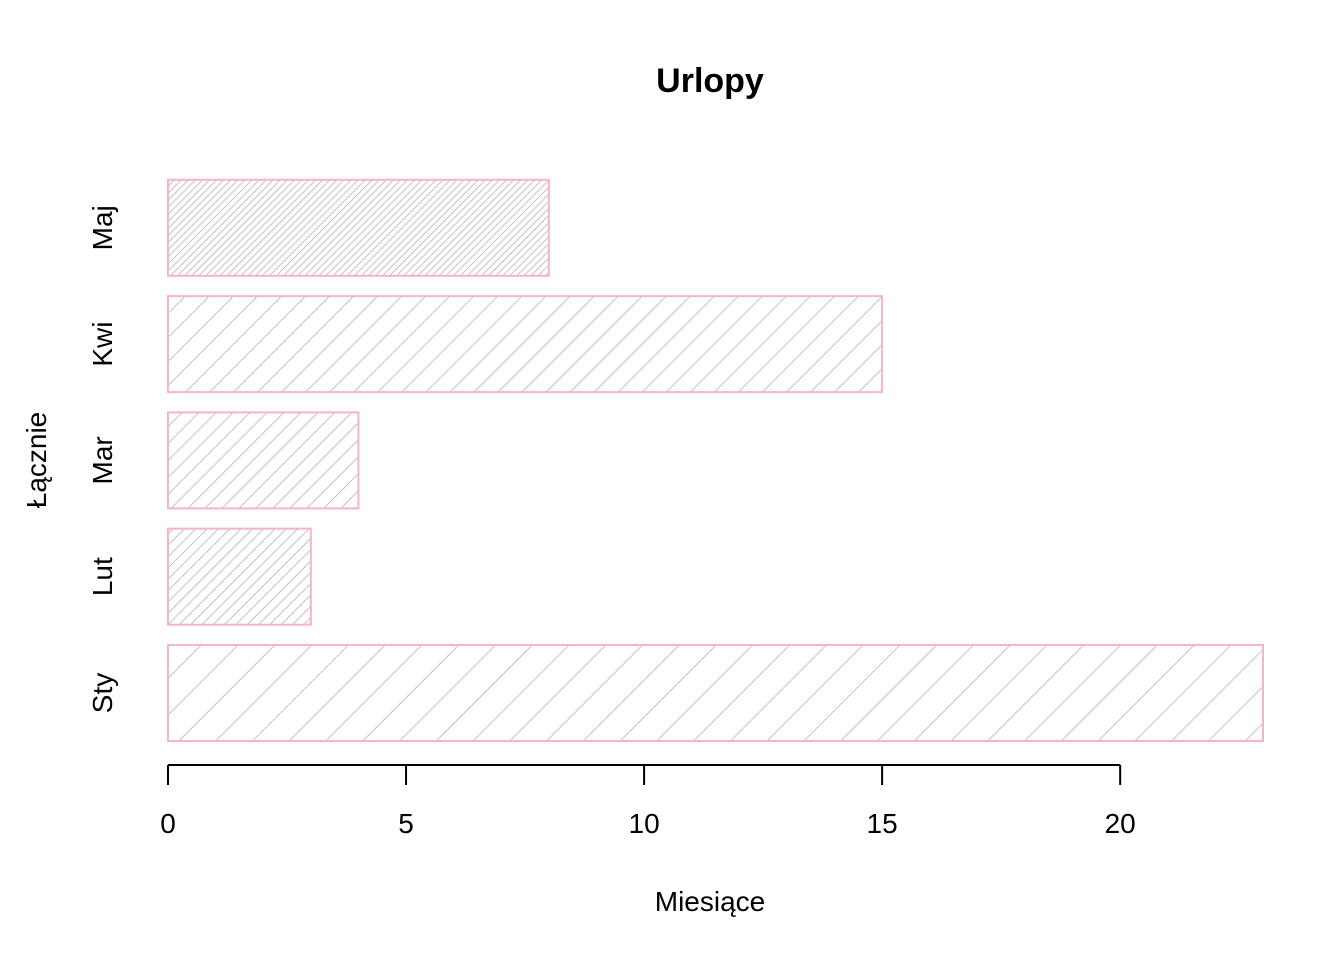 The height and width of the screenshot is (960, 1344). Describe the element at coordinates (102, 576) in the screenshot. I see `y-tick-label: Lut` at that location.